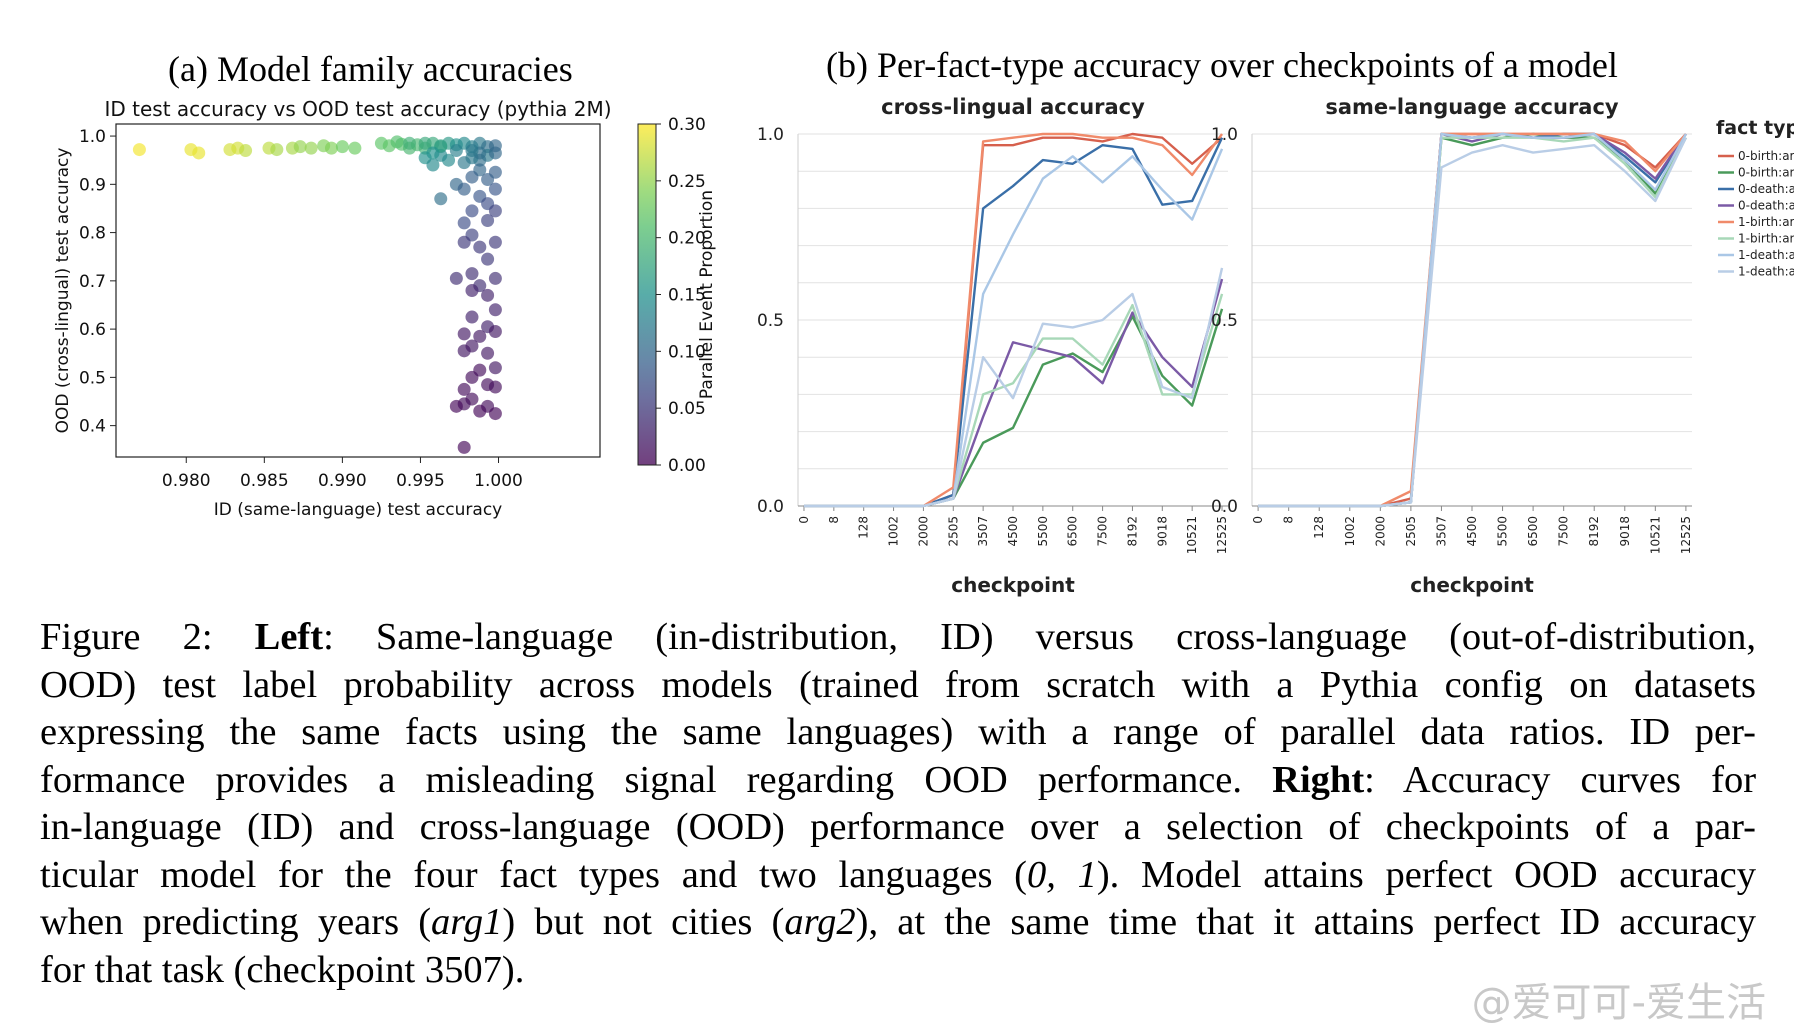  Describe the element at coordinates (92, 330) in the screenshot. I see `y-tick-label: 0.6` at that location.